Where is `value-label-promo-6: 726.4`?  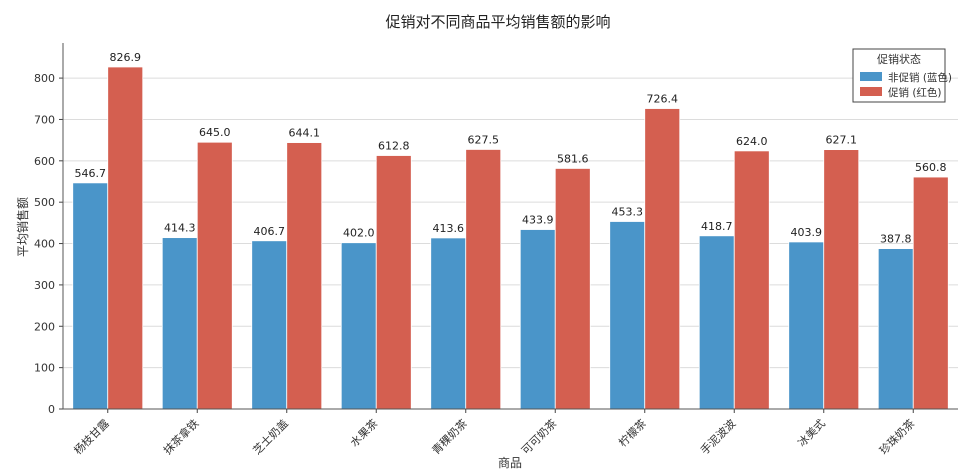 value-label-promo-6: 726.4 is located at coordinates (663, 99).